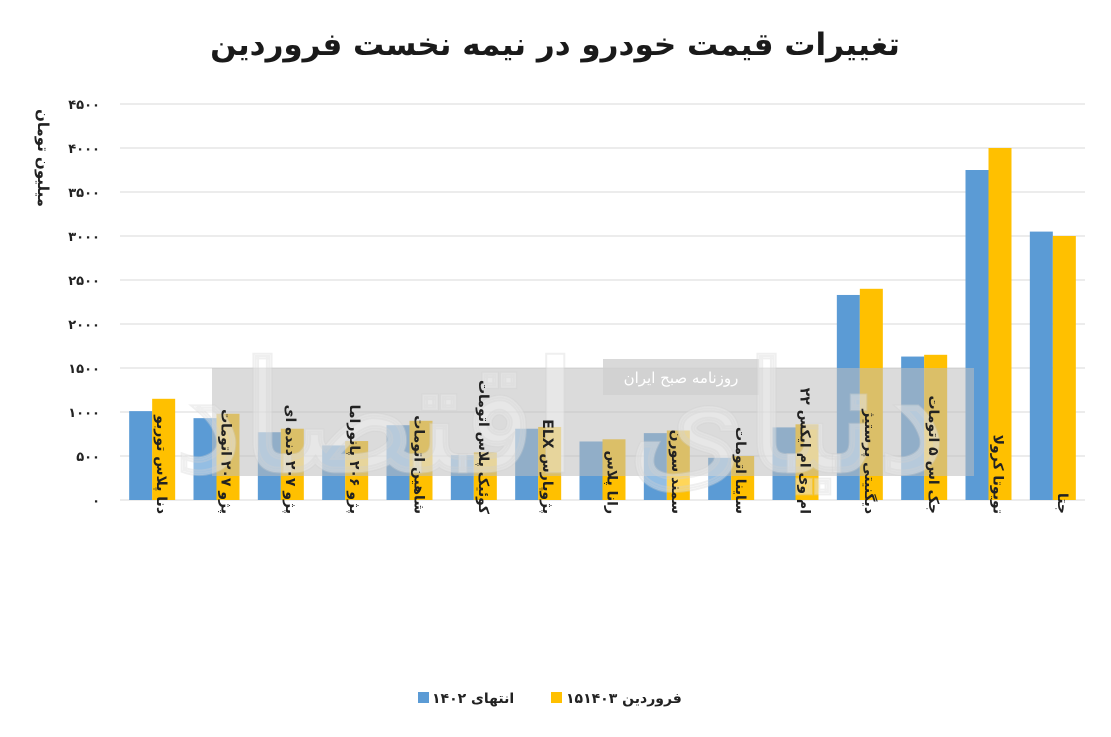 This screenshot has height=737, width=1111. Describe the element at coordinates (473, 699) in the screenshot. I see `legend-label-series1: انتهای ۱۴۰۲` at that location.